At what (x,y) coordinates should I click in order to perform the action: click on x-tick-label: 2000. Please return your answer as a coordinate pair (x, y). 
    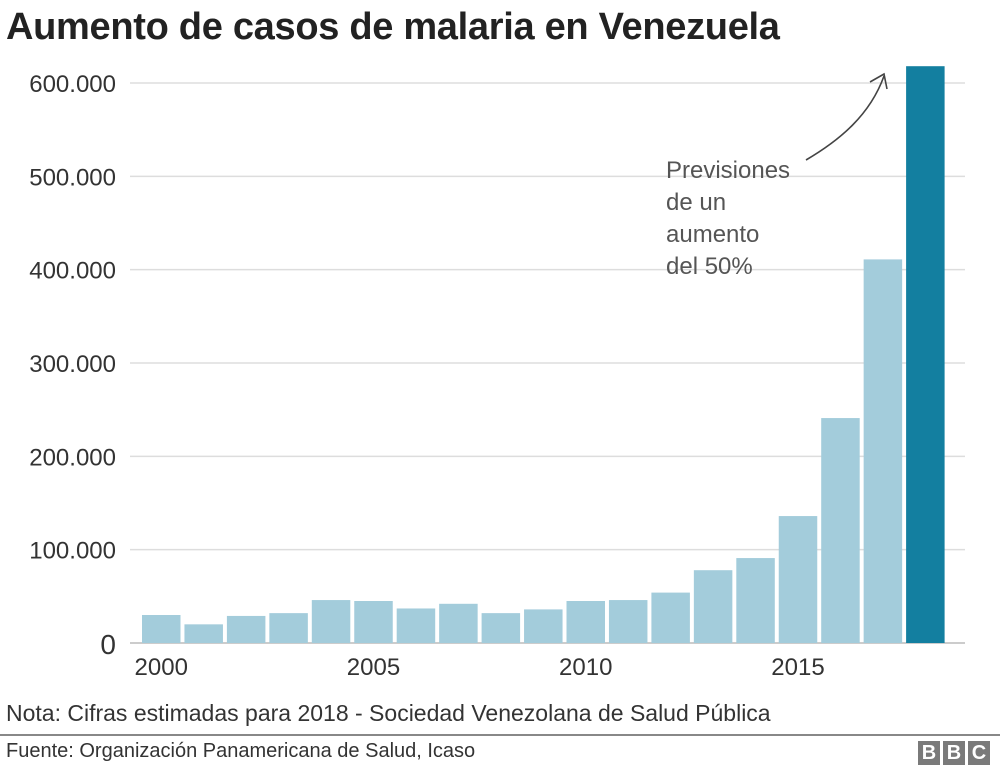
    Looking at the image, I should click on (161, 667).